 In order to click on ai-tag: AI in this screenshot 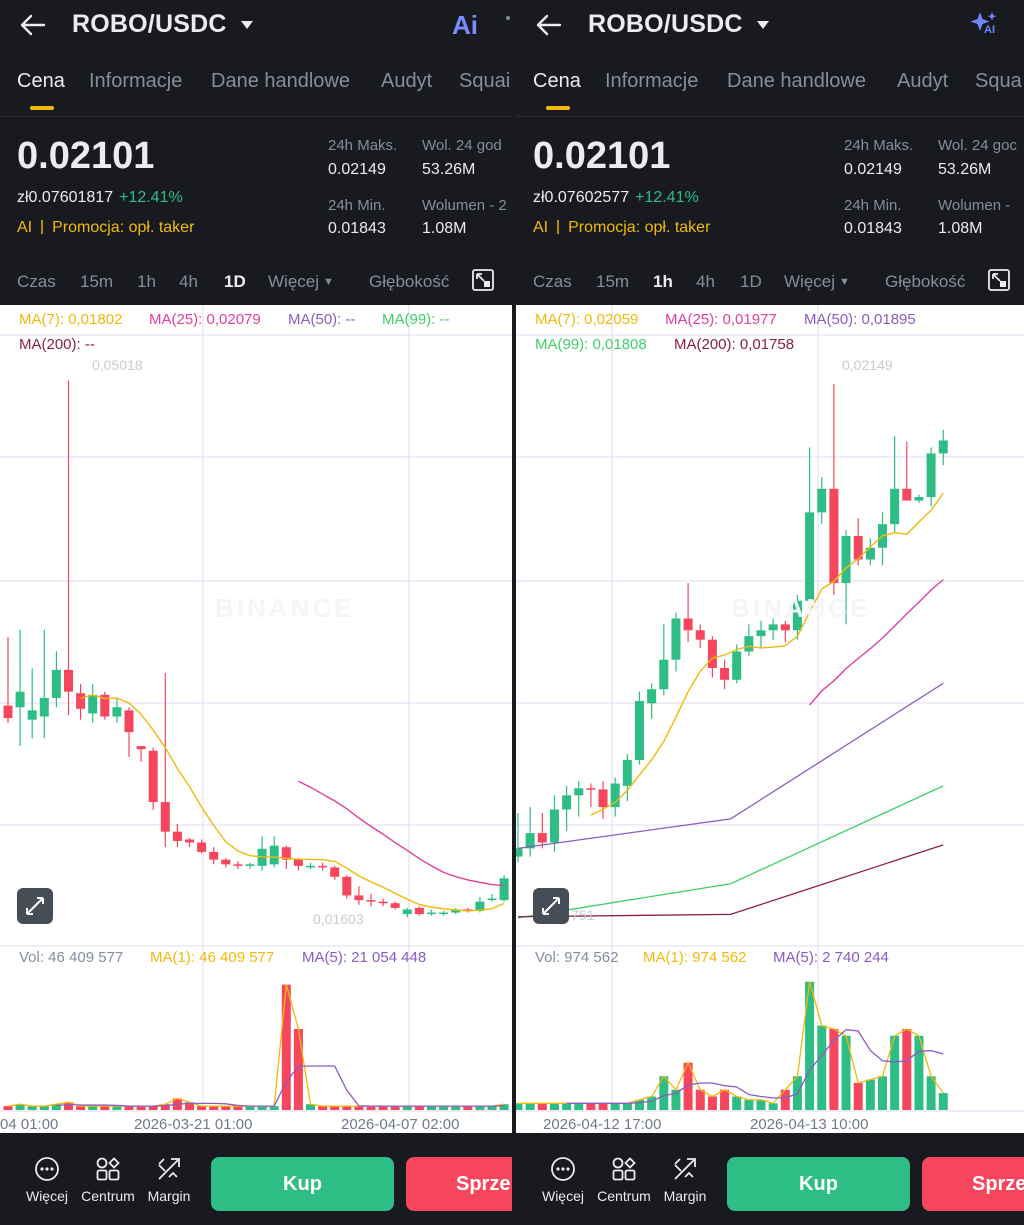, I will do `click(25, 227)`.